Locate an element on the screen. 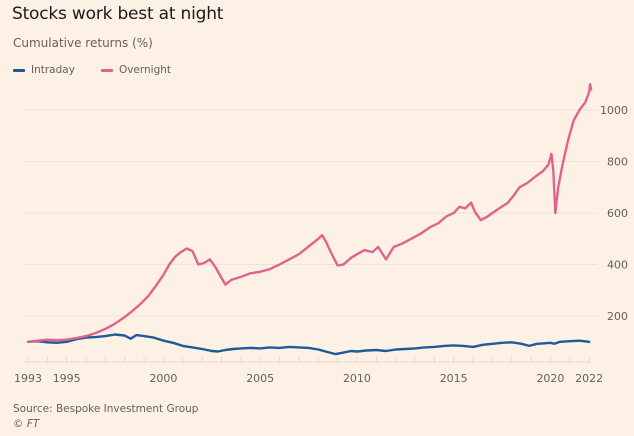 The image size is (634, 436). y-axis: 200 400 600 800 1000 is located at coordinates (614, 213).